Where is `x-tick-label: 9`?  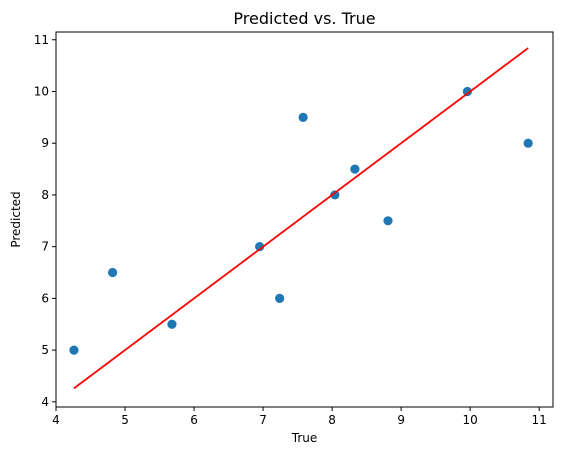
x-tick-label: 9 is located at coordinates (401, 420).